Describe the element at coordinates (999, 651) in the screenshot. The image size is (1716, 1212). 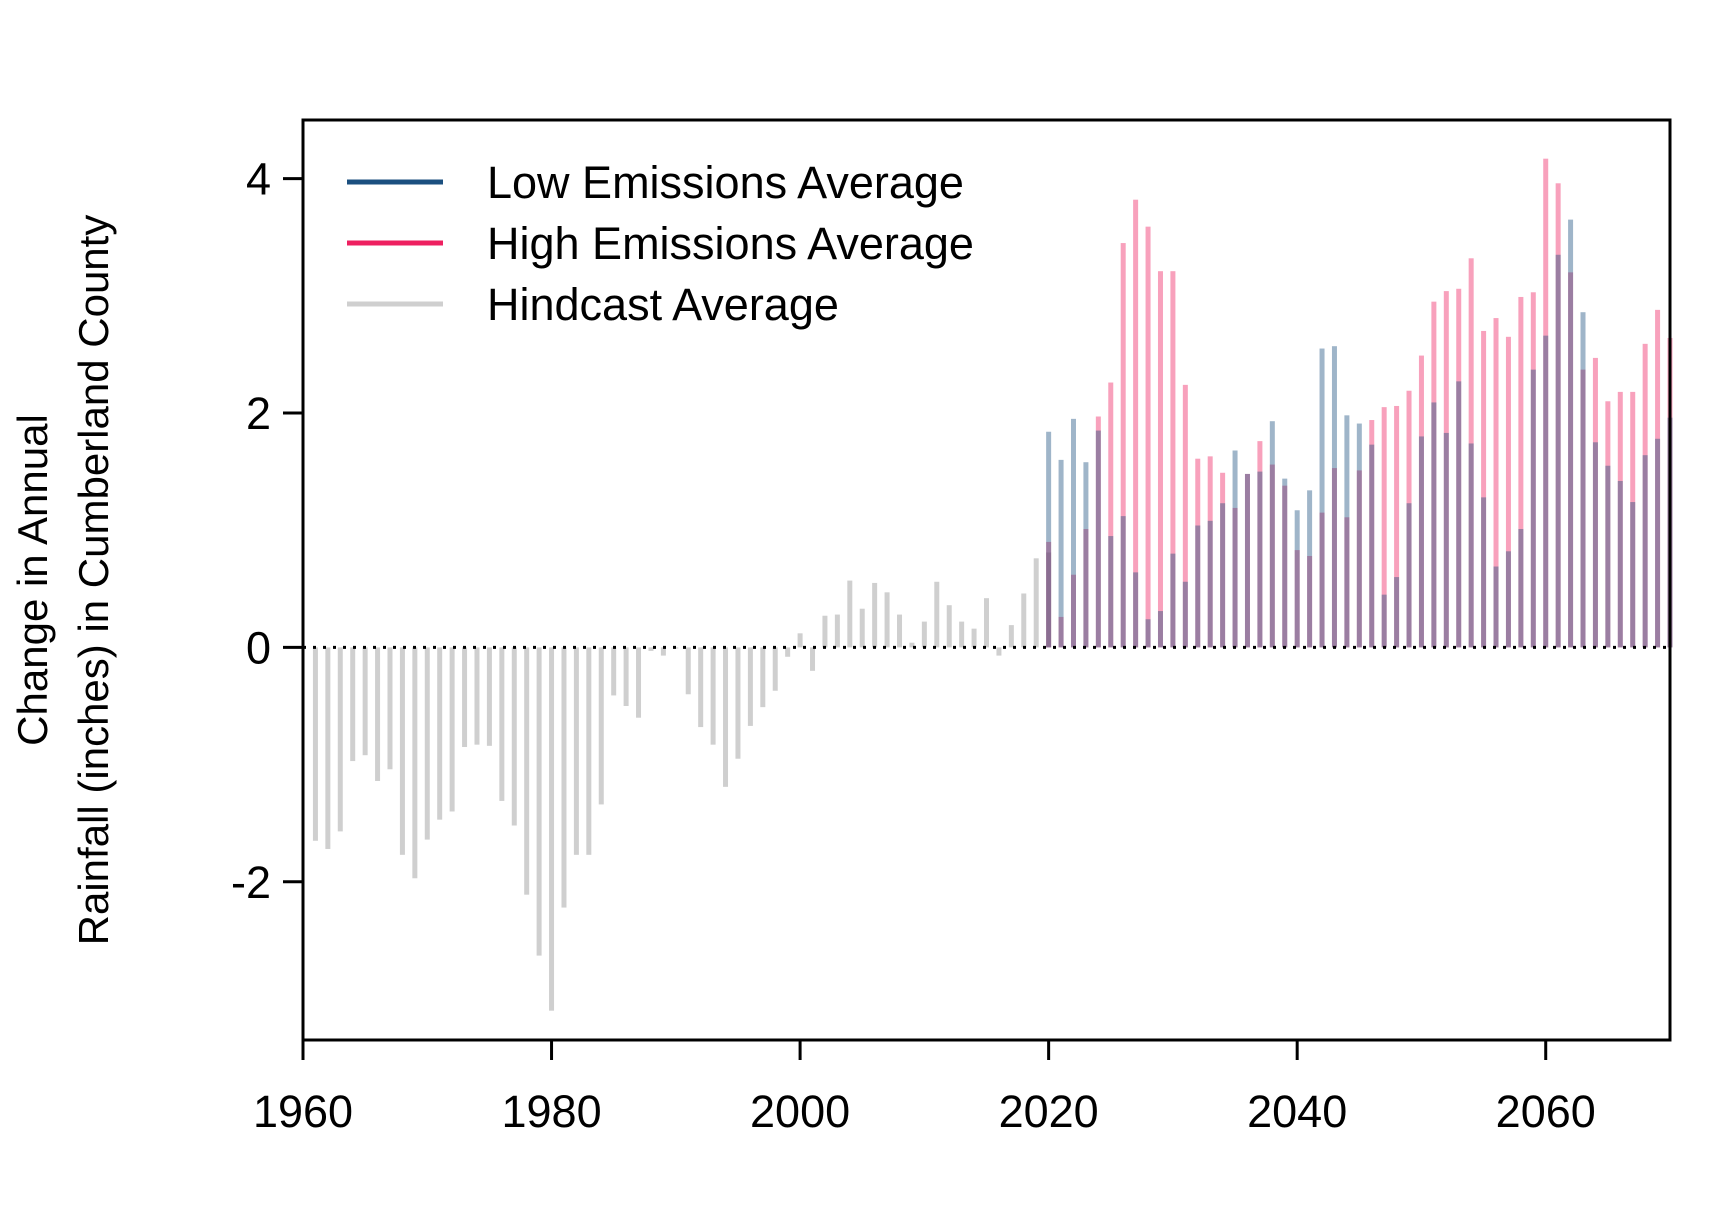
I see `hindcast-bar-2016` at that location.